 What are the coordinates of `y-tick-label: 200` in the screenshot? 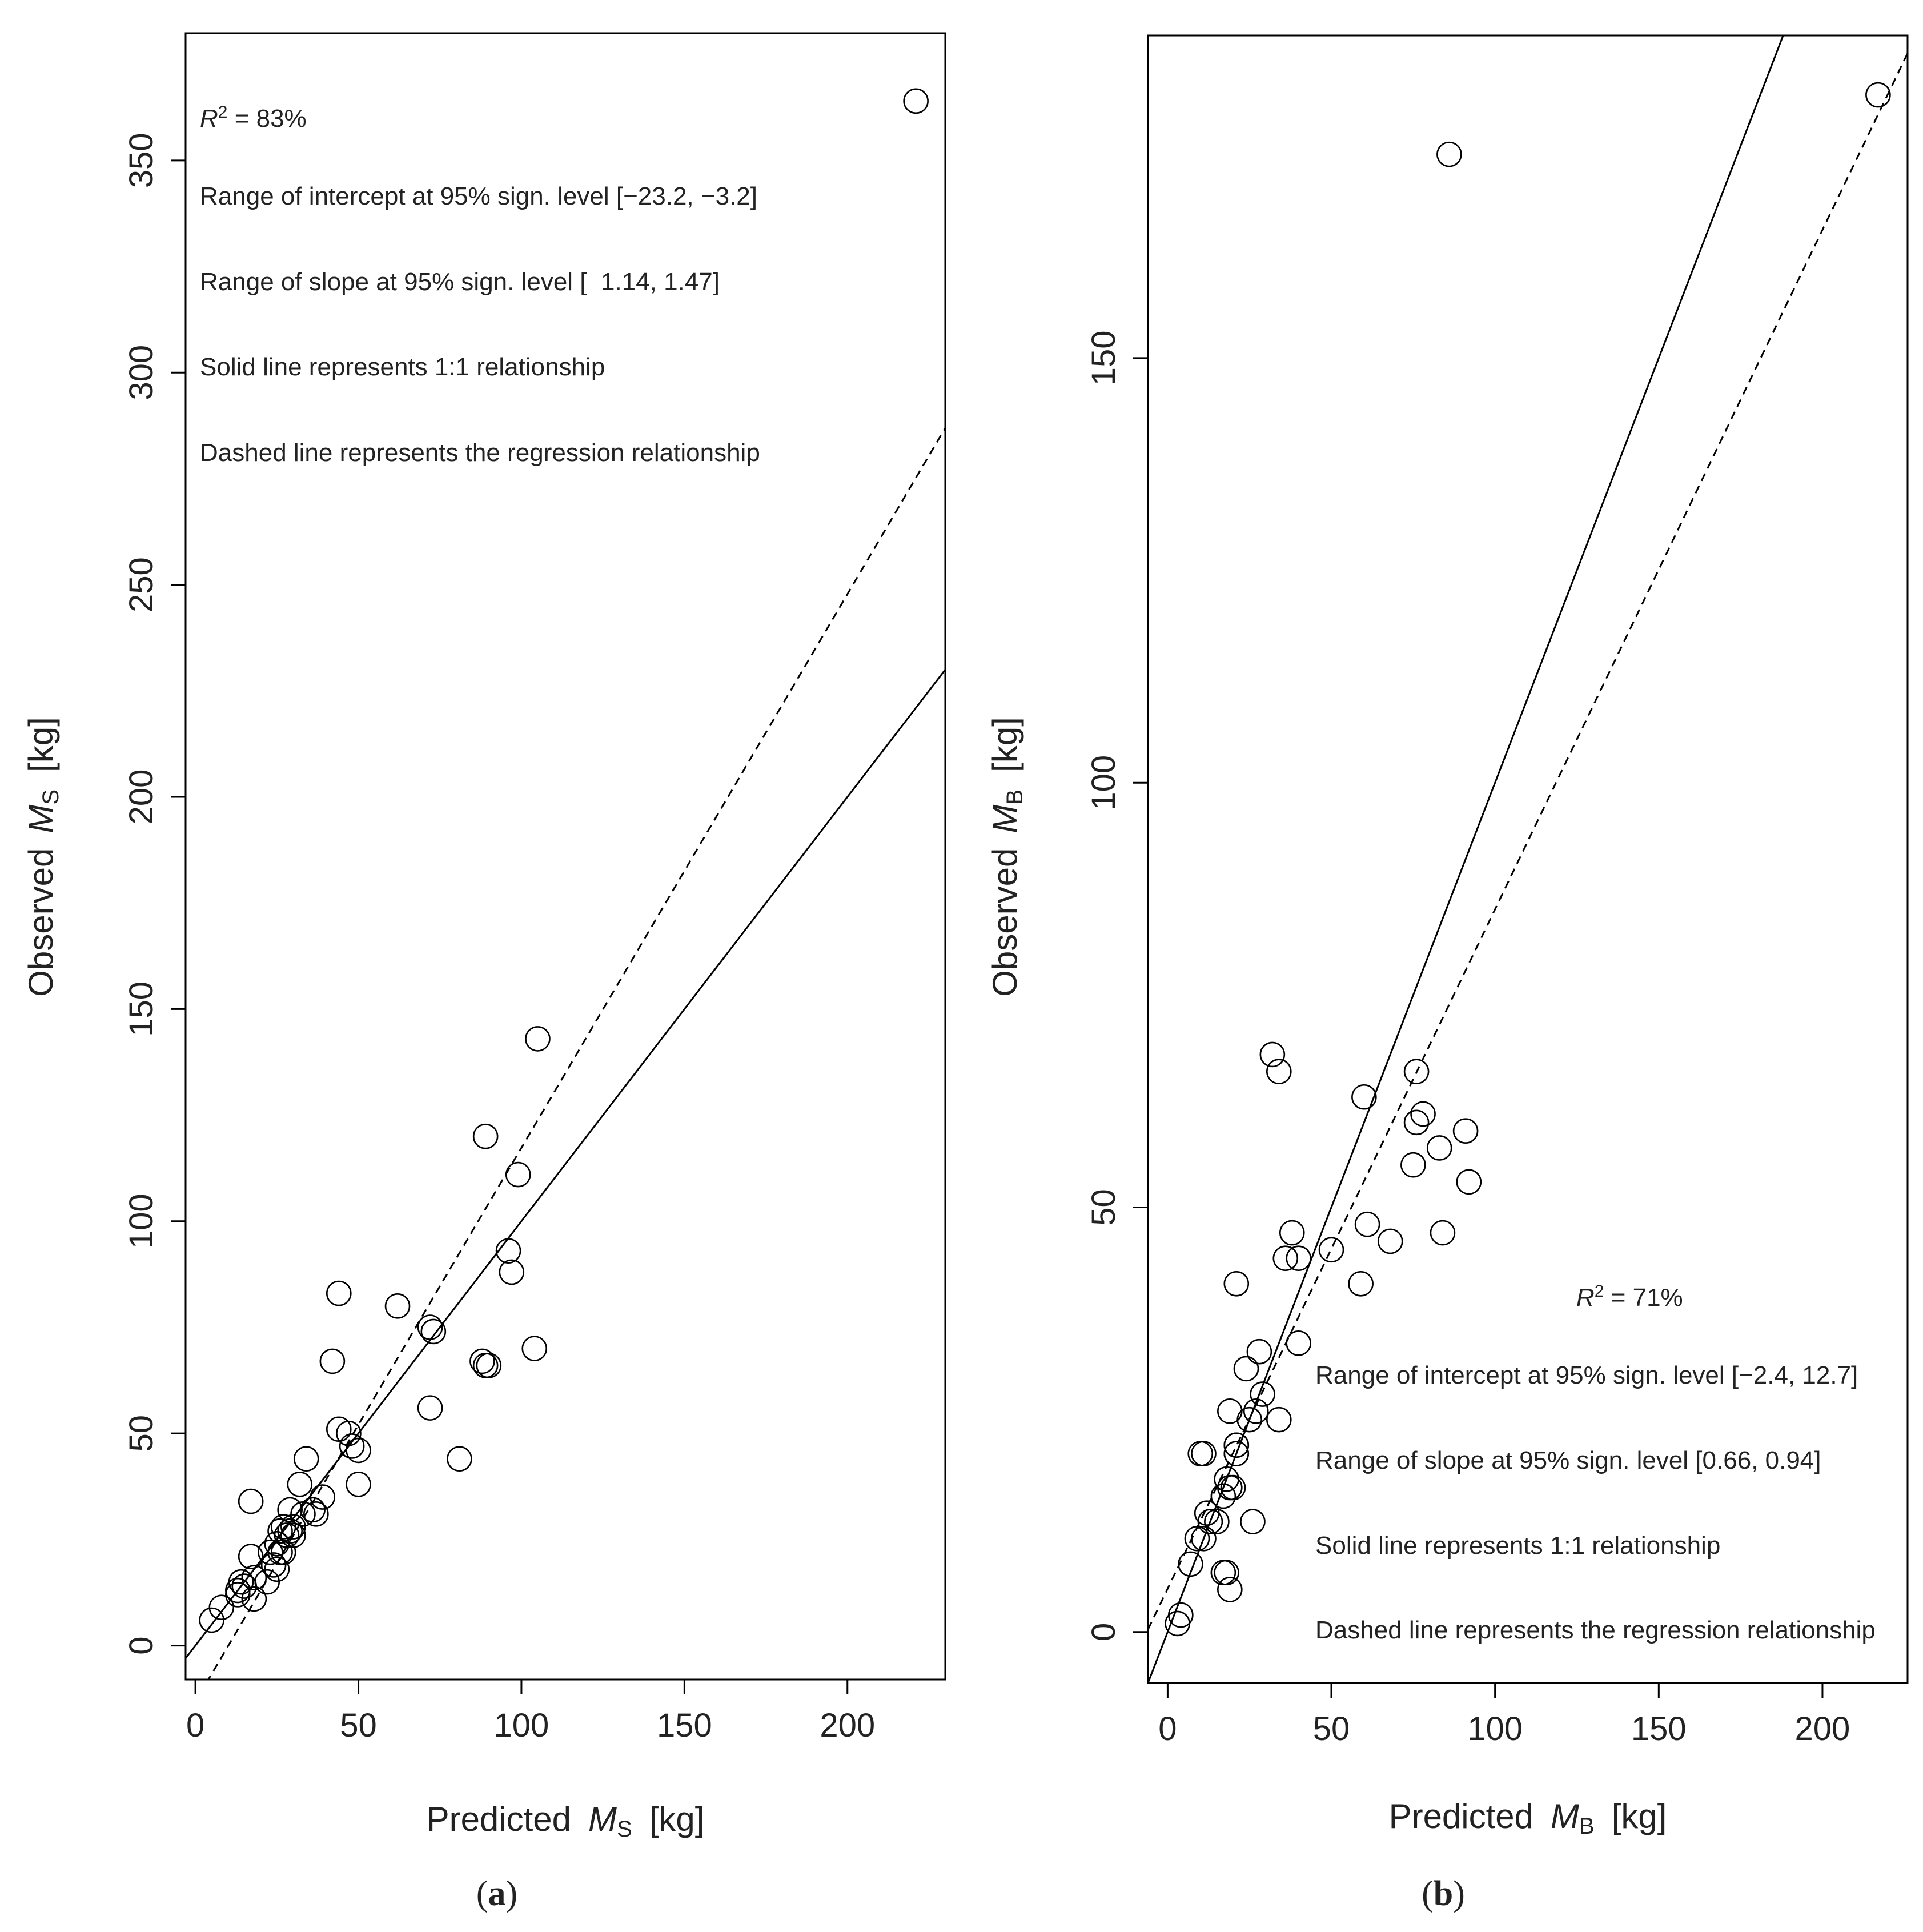 It's located at (141, 797).